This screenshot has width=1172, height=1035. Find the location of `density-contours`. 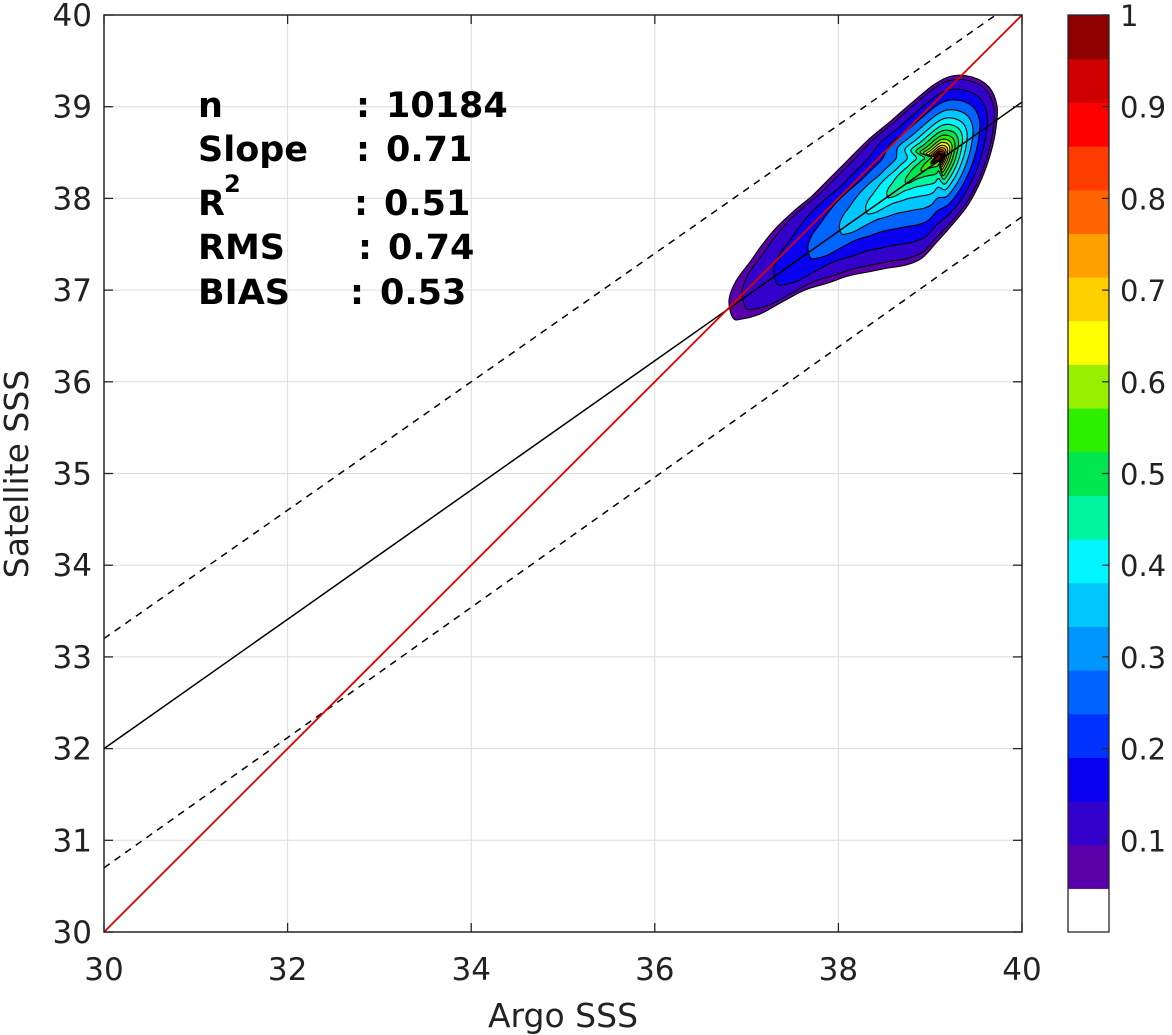

density-contours is located at coordinates (863, 197).